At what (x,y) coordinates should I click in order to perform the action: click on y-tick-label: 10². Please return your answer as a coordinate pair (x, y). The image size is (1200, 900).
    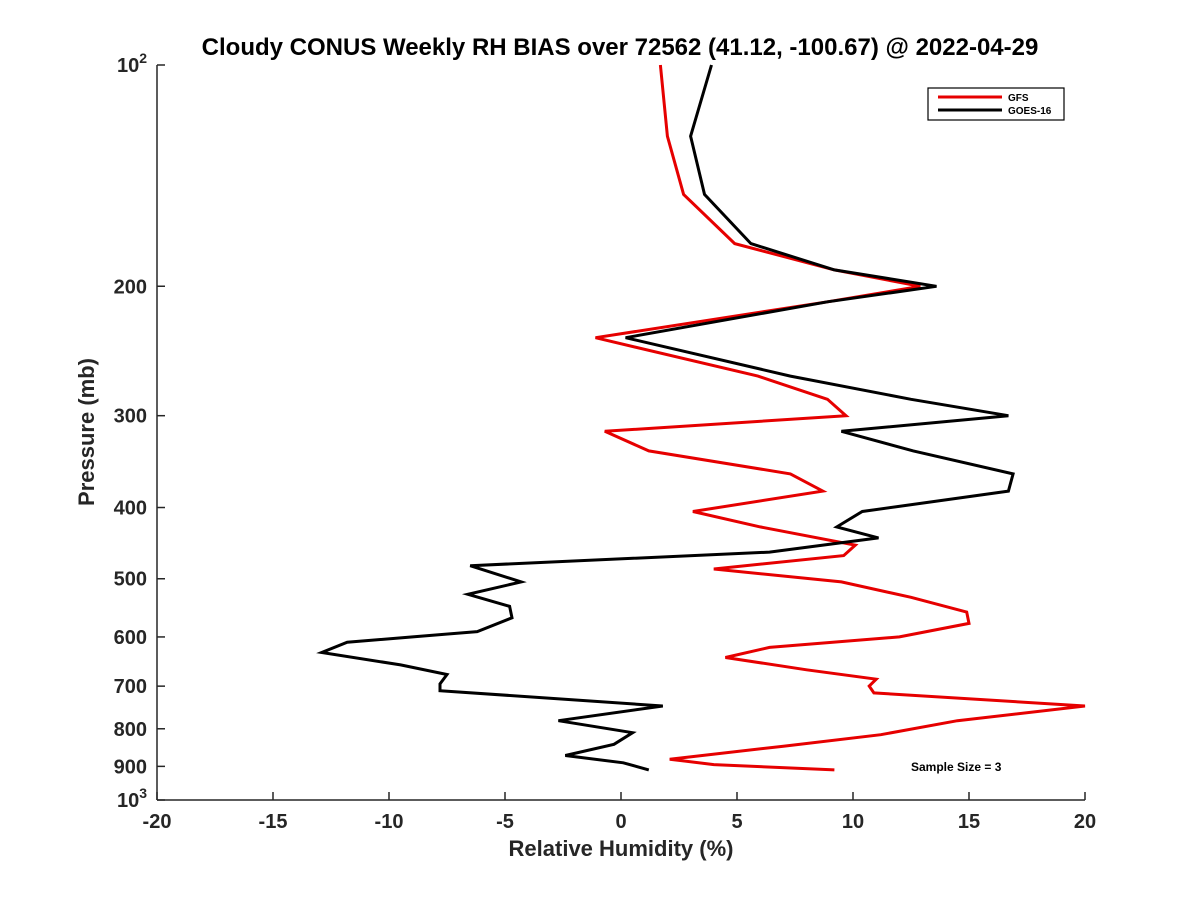
    Looking at the image, I should click on (132, 63).